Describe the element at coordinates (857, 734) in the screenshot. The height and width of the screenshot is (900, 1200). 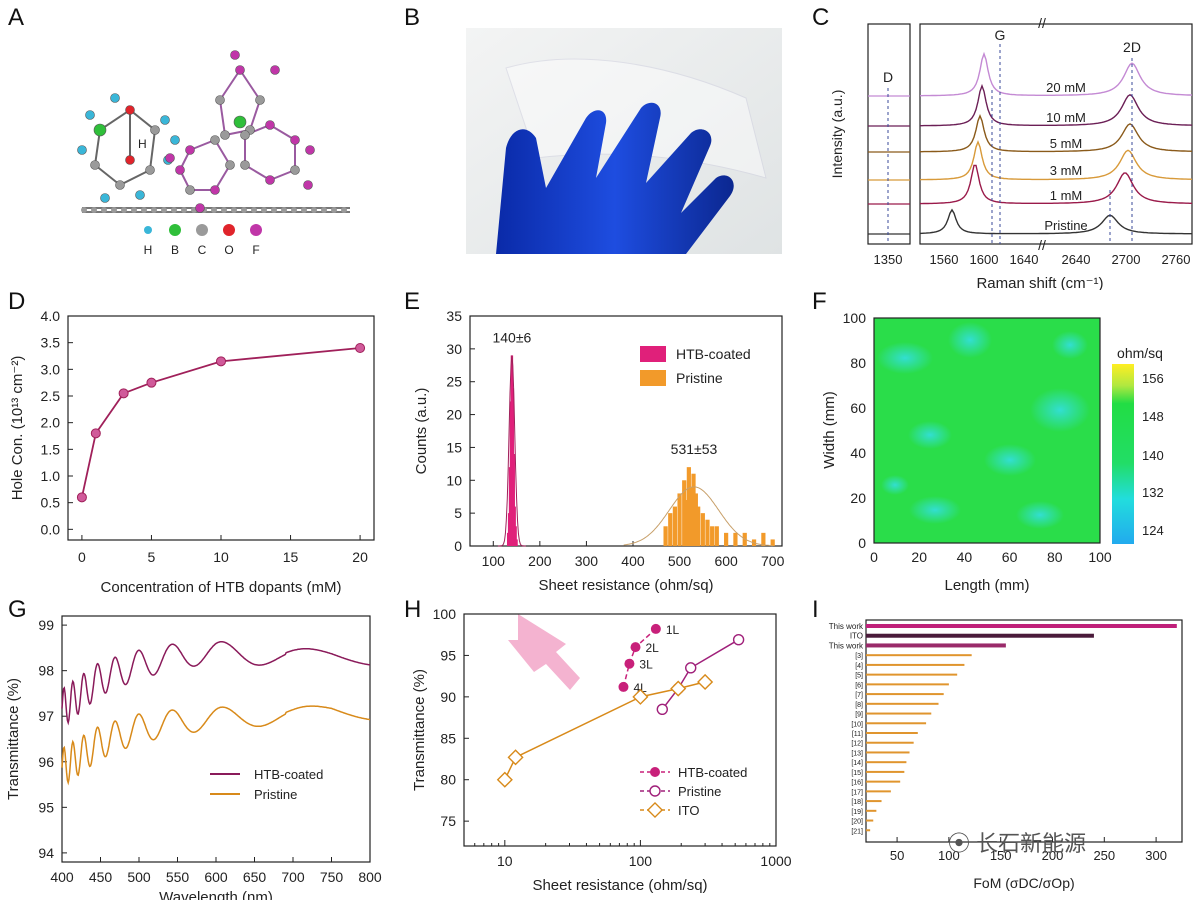
I see `fom-label: [11]` at that location.